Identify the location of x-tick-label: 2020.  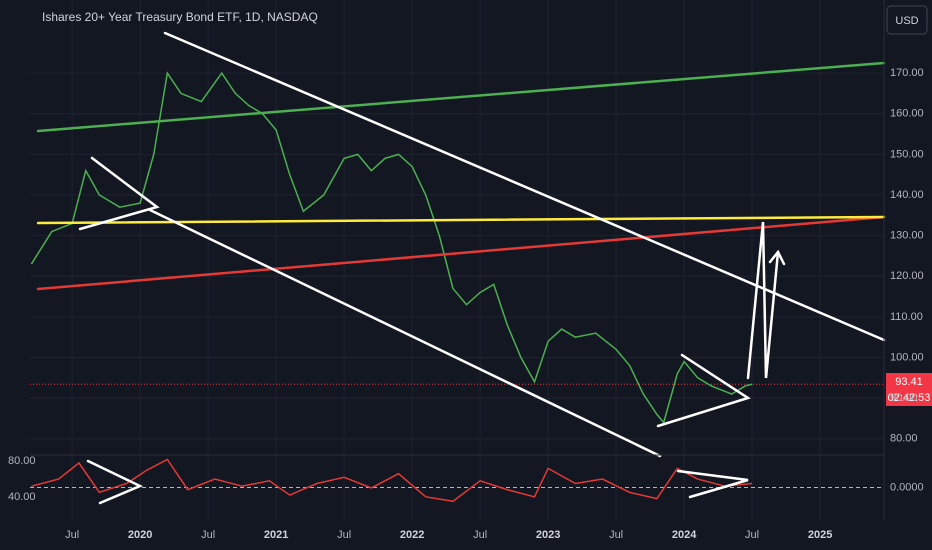
(140, 535).